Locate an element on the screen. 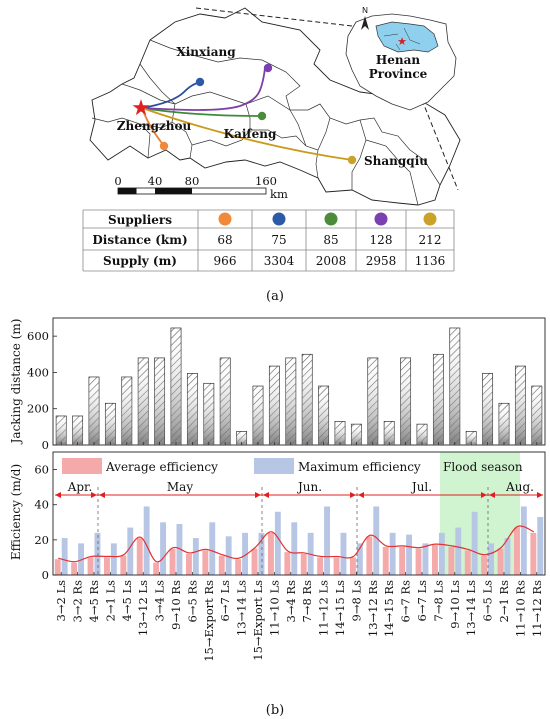  category-label: 11→12 Ls is located at coordinates (324, 608).